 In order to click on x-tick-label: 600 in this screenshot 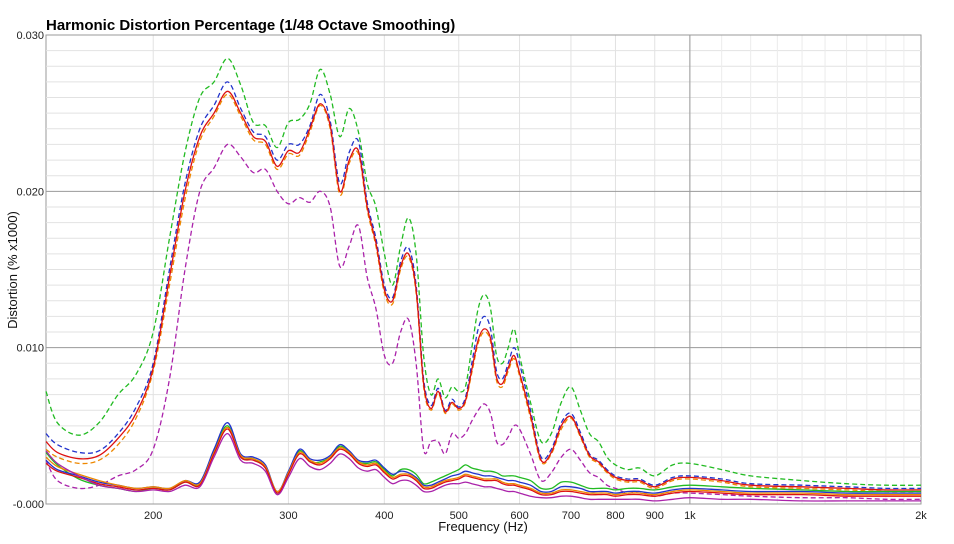, I will do `click(519, 516)`.